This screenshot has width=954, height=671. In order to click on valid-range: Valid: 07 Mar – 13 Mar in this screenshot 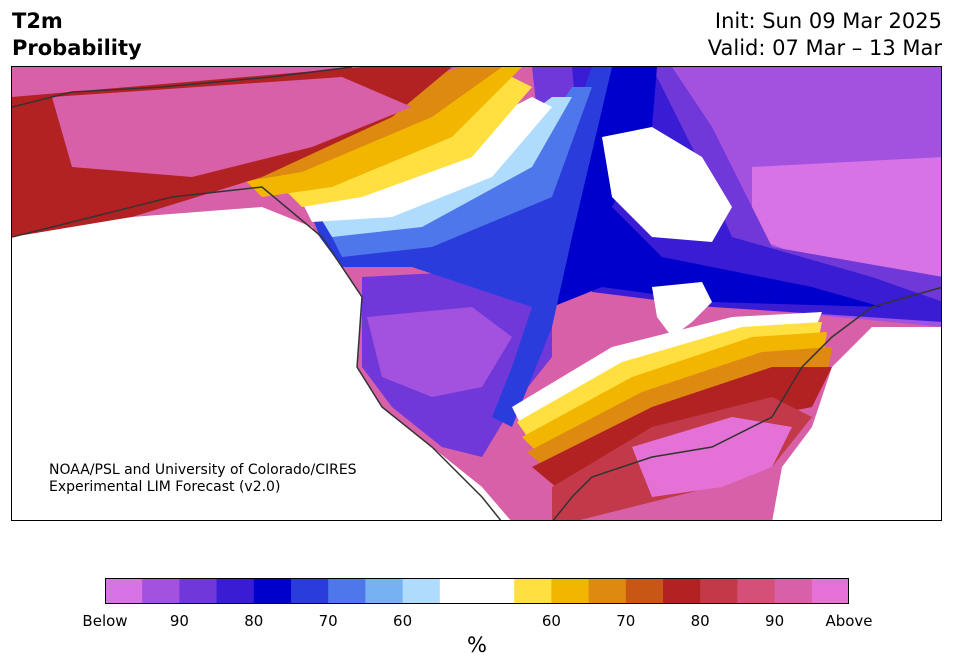, I will do `click(824, 48)`.